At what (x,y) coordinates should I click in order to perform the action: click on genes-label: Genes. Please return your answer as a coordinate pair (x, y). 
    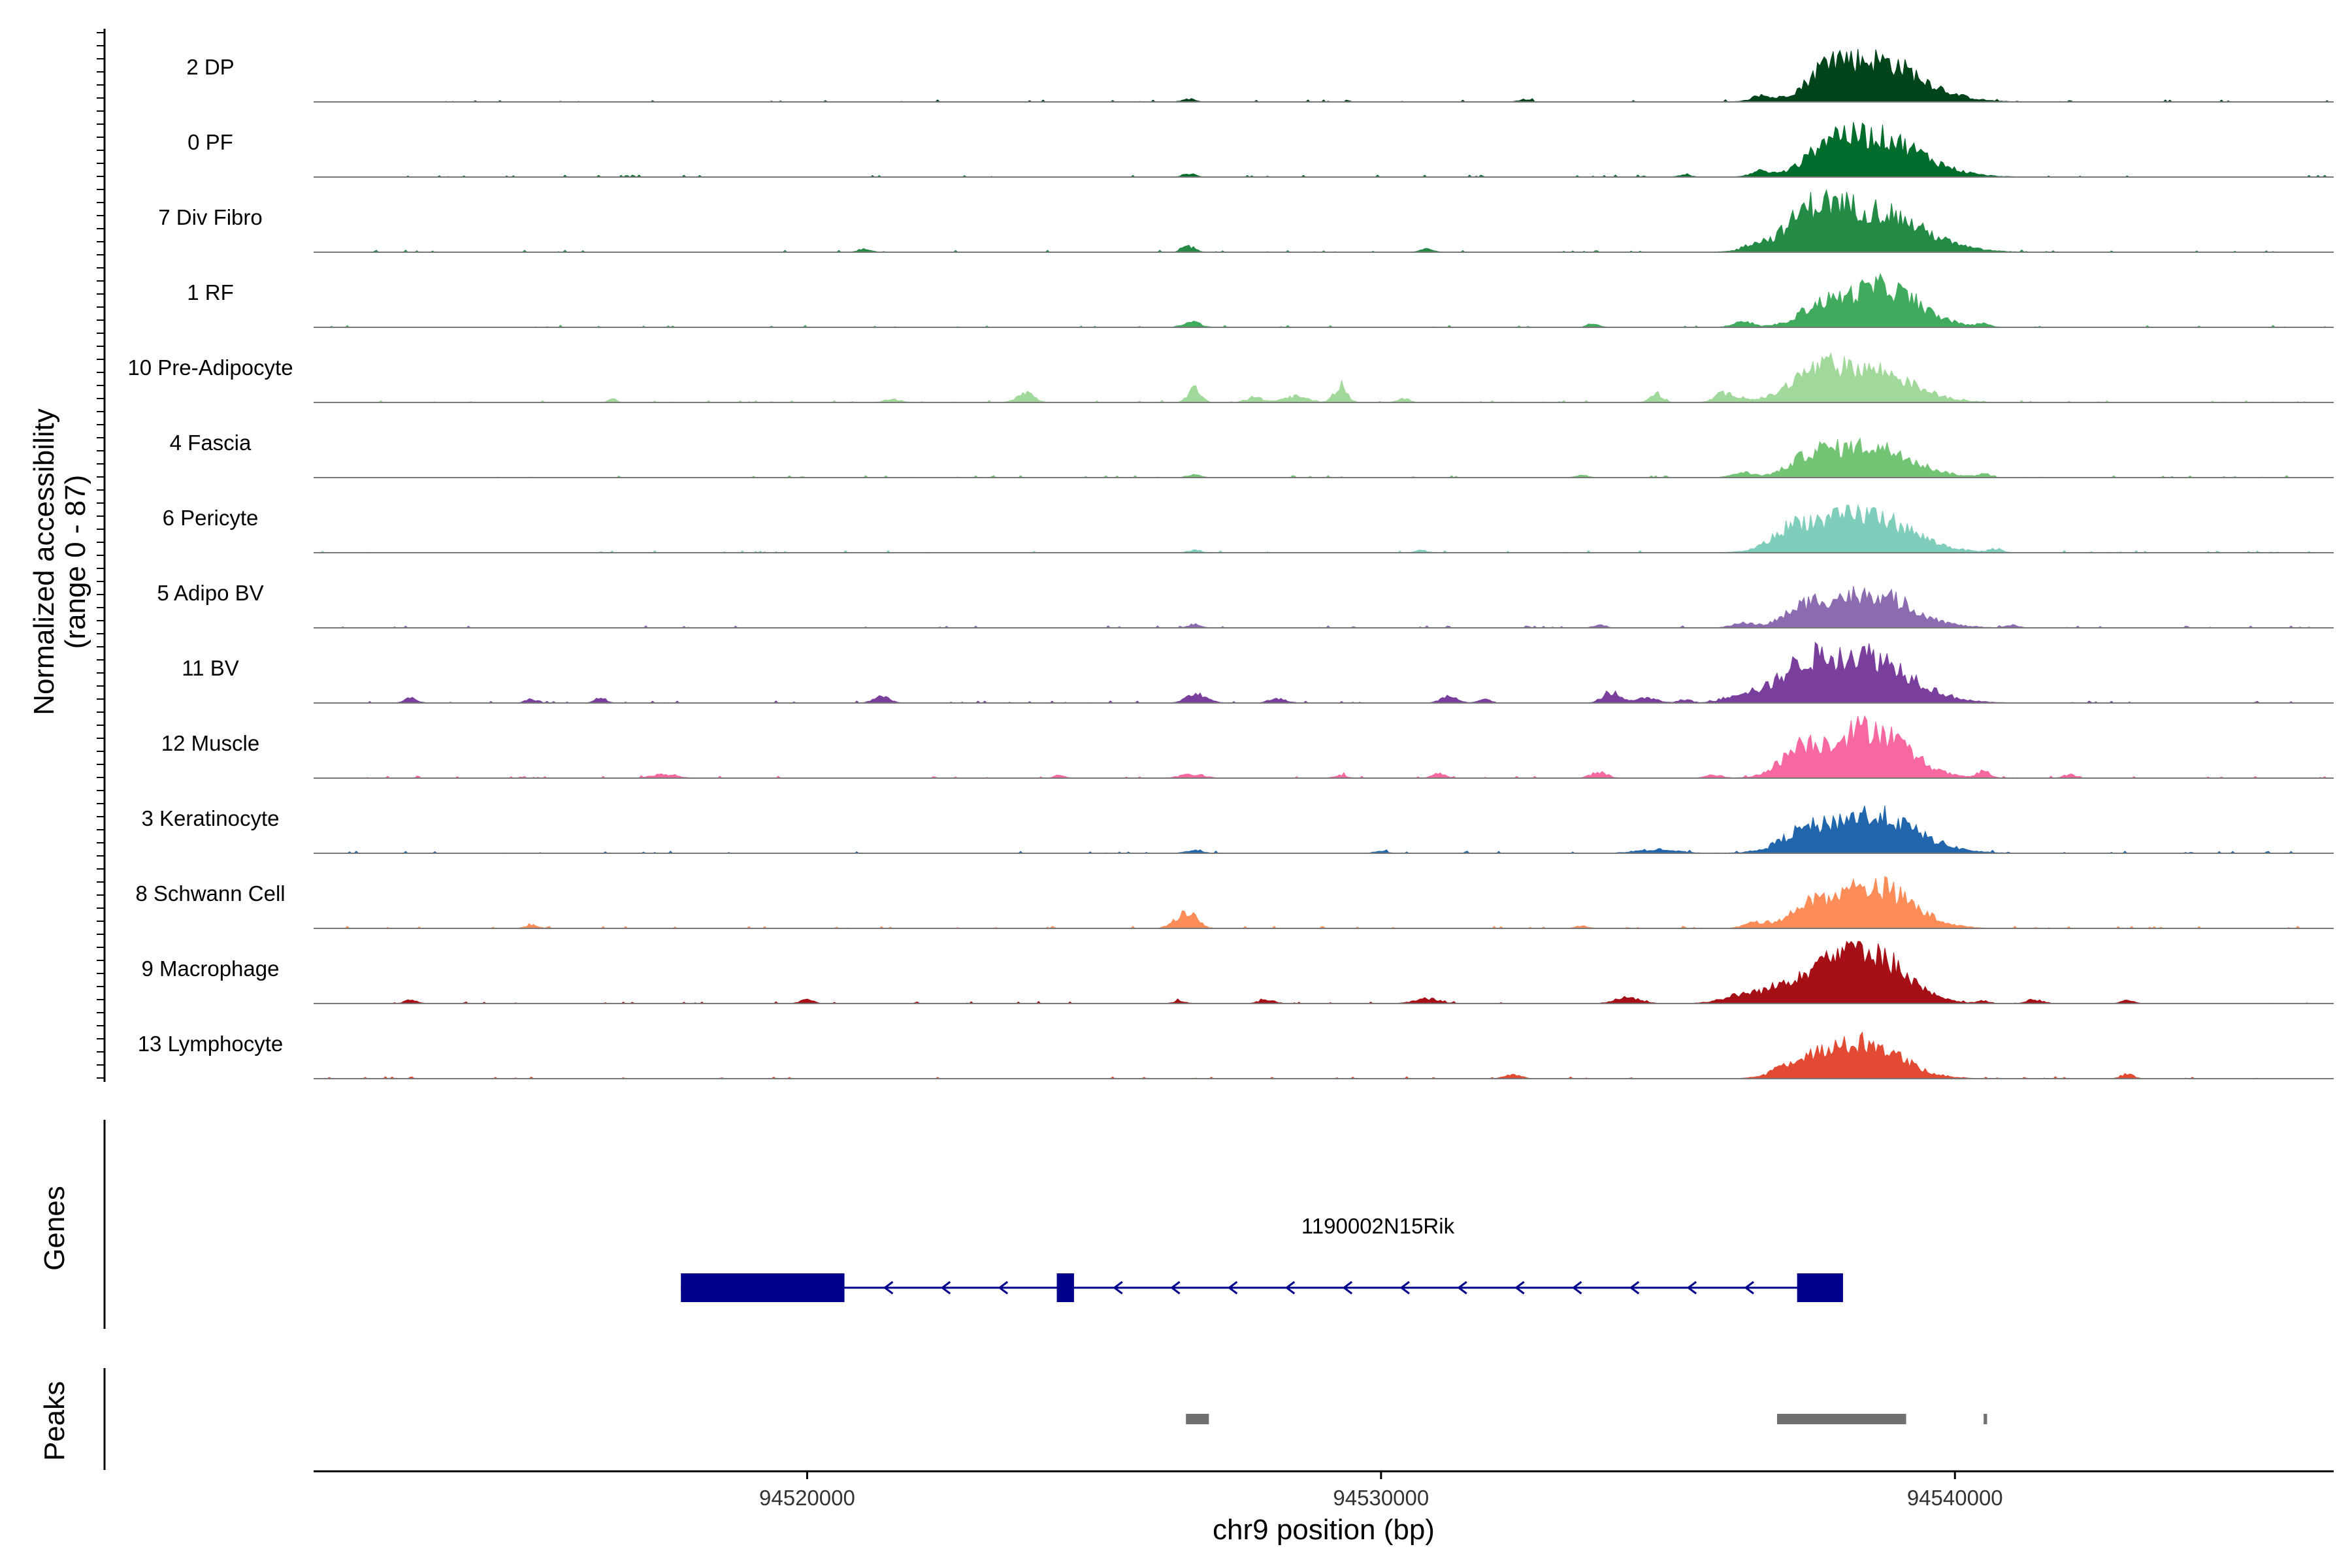
    Looking at the image, I should click on (55, 1228).